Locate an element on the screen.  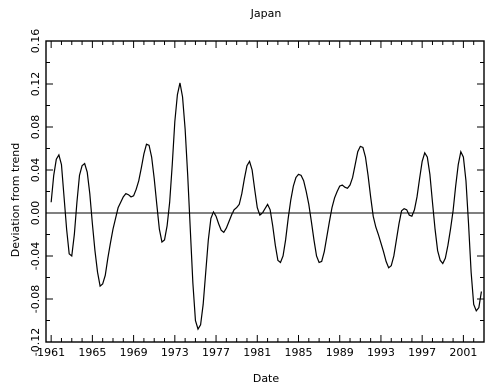
y-tick-label: -0.12 is located at coordinates (35, 342).